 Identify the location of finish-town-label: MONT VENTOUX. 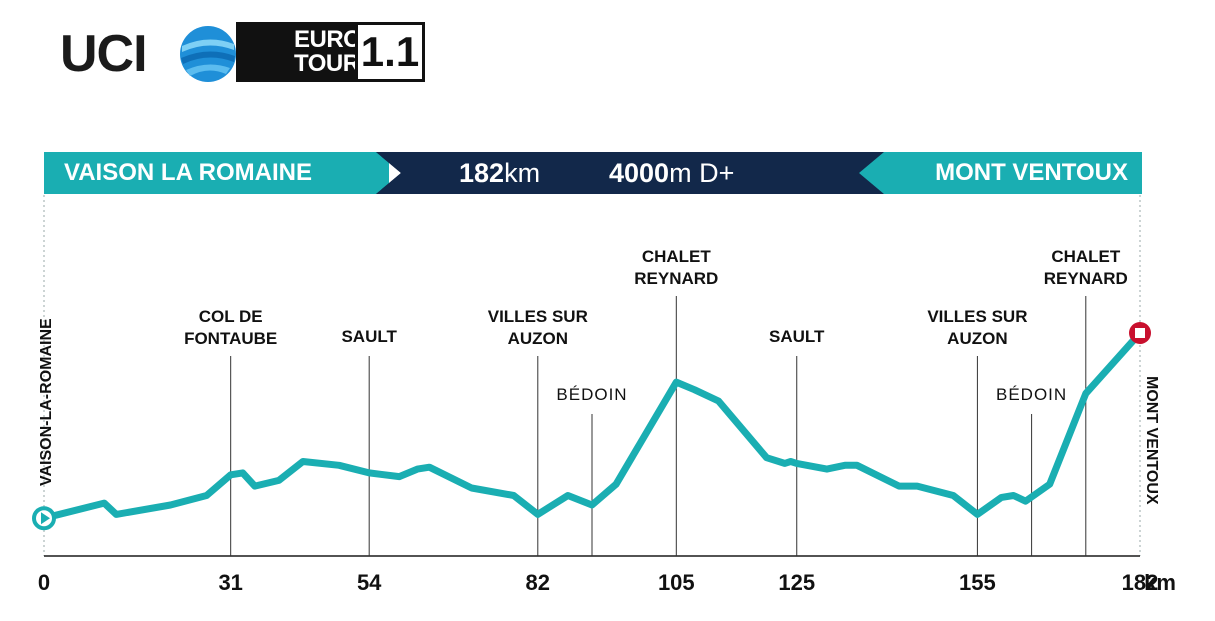
(1031, 172).